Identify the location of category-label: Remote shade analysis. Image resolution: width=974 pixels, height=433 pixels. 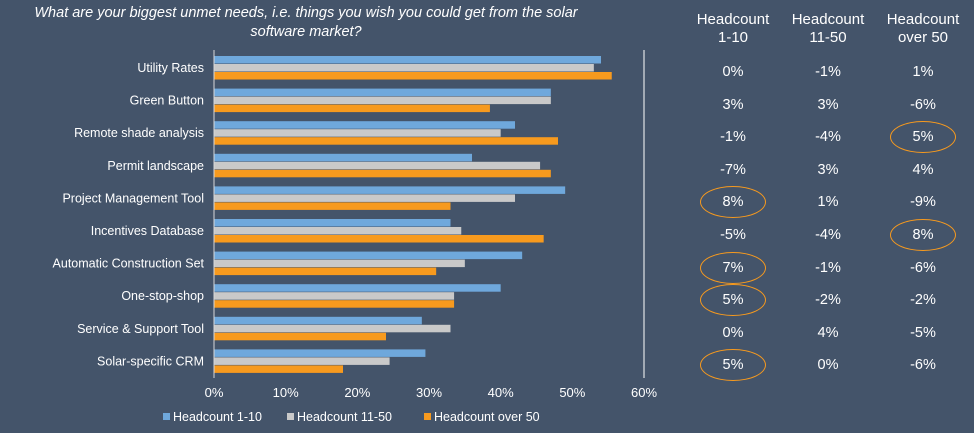
(139, 133).